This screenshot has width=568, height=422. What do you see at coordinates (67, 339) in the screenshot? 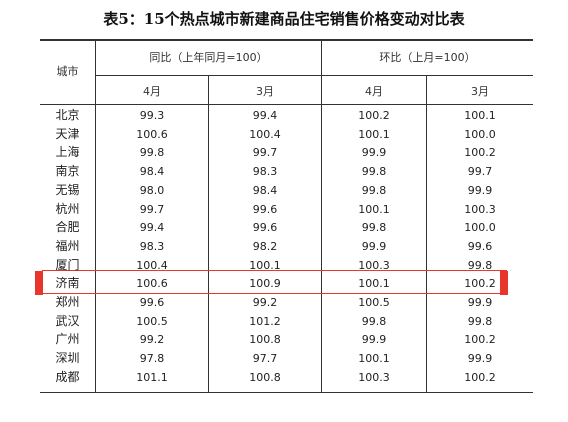
I see `city-name-cell: 广州` at bounding box center [67, 339].